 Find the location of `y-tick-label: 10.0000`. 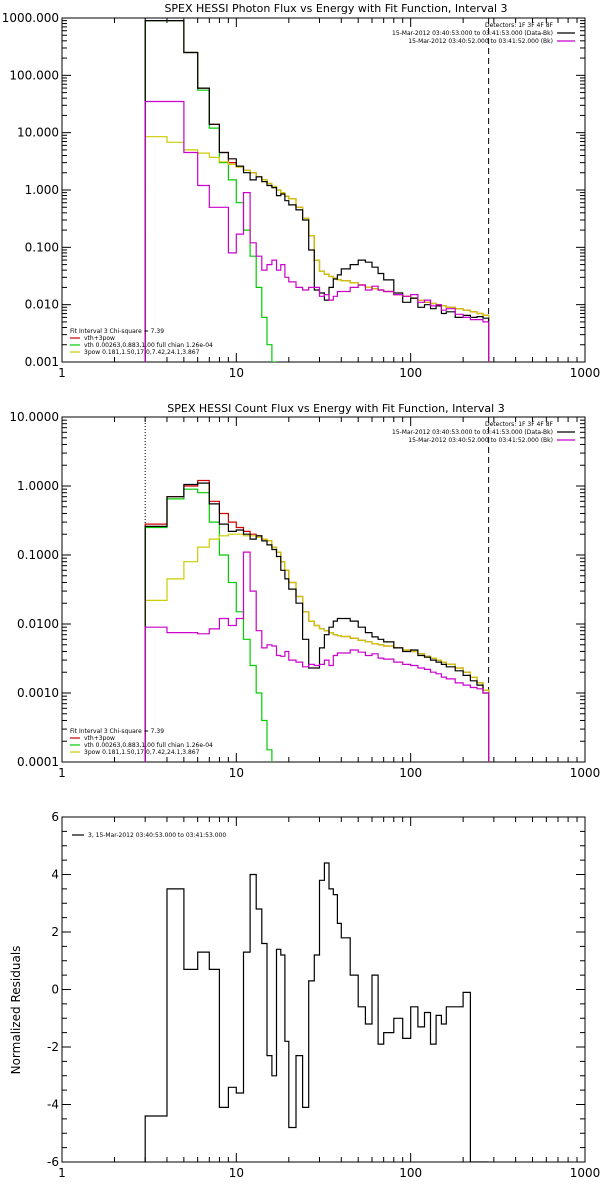

y-tick-label: 10.0000 is located at coordinates (34, 417).